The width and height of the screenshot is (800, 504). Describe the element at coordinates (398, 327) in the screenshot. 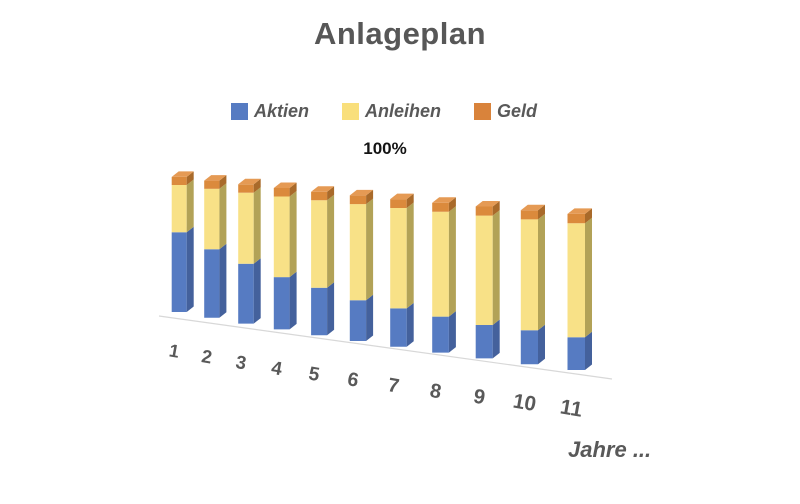

I see `bar-7-aktien-front` at that location.